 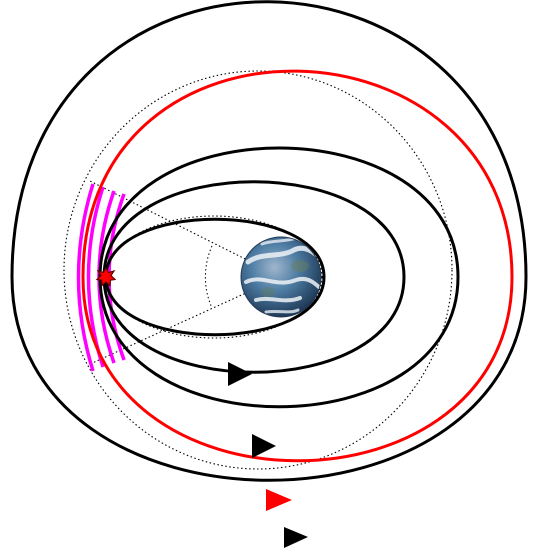 I want to click on direction-arrows, so click(x=268, y=455).